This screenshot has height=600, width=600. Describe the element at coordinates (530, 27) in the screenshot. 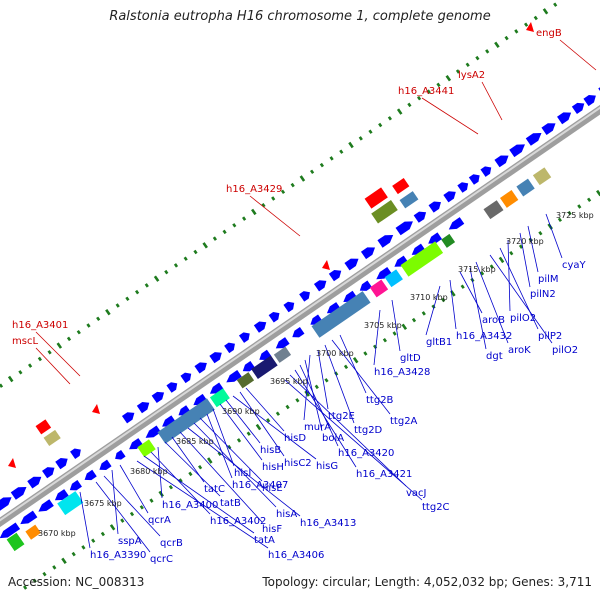

I see `marker-triangle` at that location.